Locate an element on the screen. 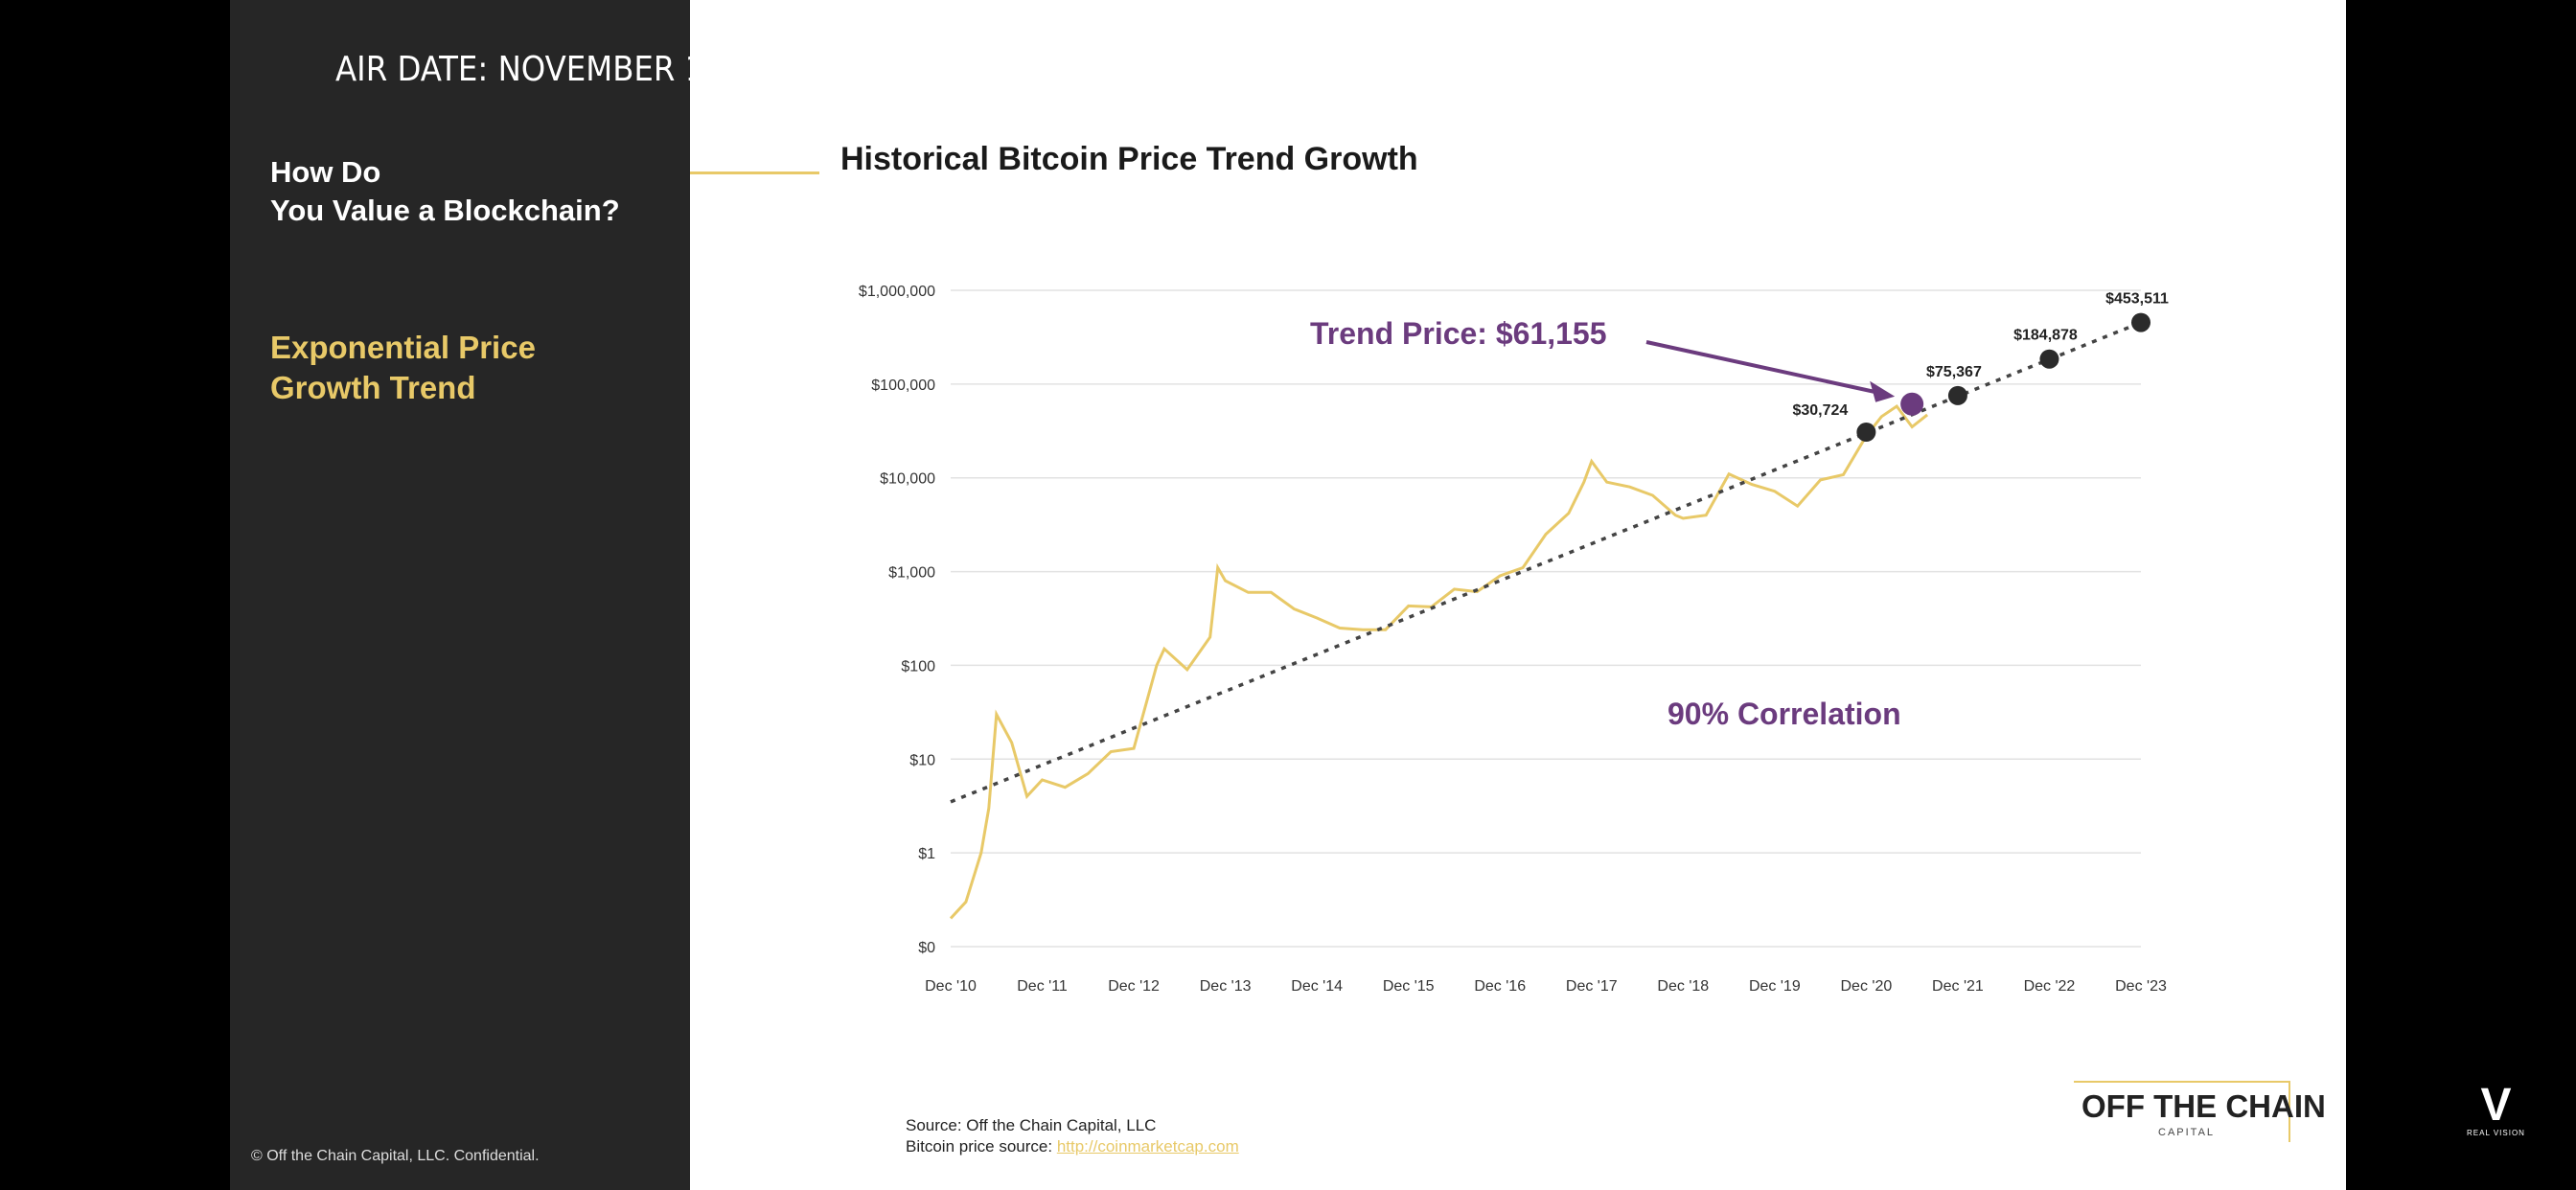 This screenshot has height=1190, width=2576. y-tick-label: $1,000 is located at coordinates (911, 574).